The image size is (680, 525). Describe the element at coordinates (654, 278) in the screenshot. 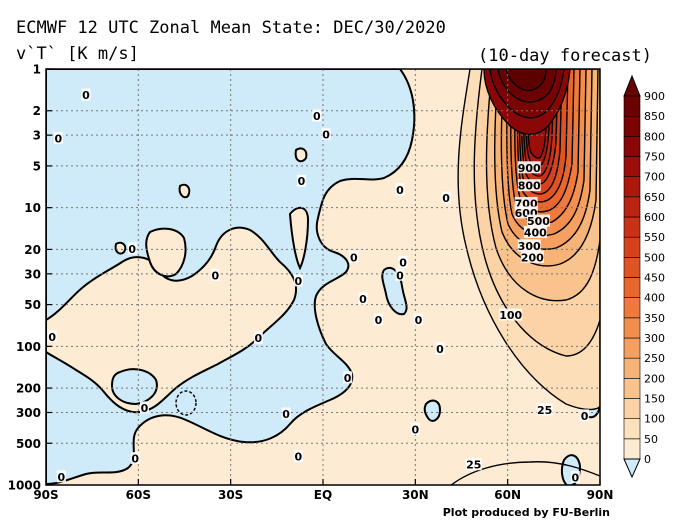

I see `colorbar-label: 450` at that location.